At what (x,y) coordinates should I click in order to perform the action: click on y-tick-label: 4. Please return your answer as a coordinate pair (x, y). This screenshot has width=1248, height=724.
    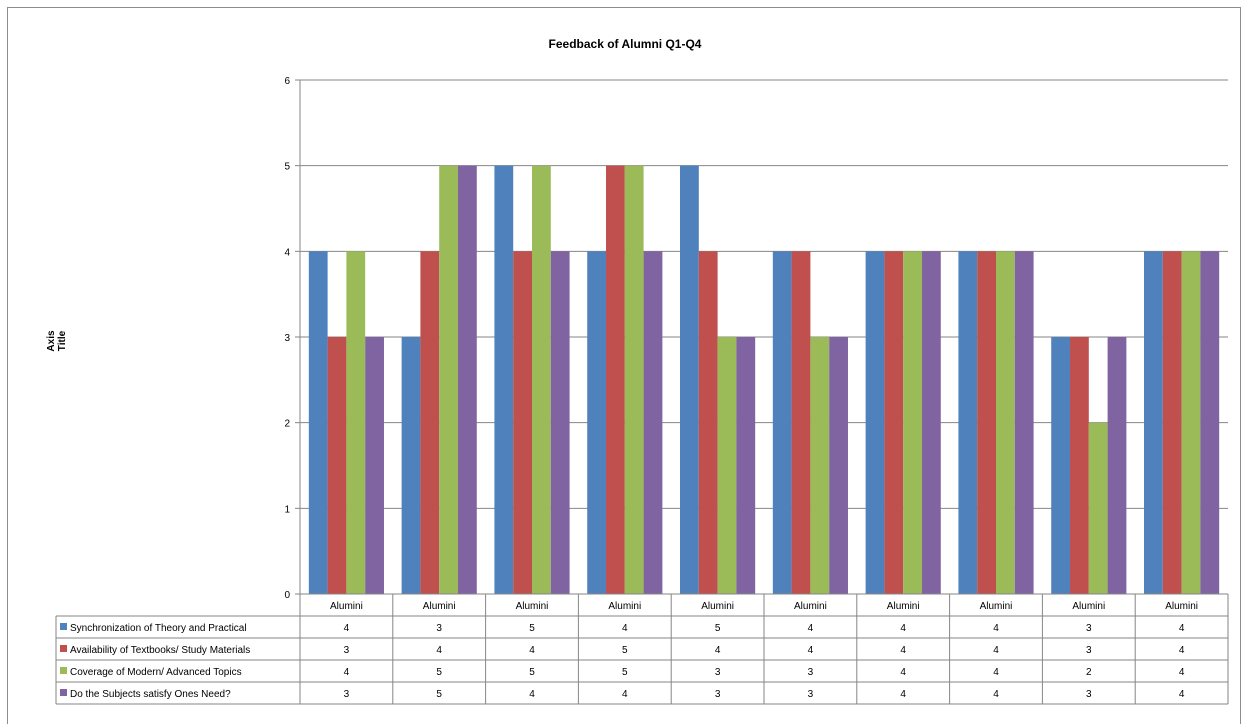
    Looking at the image, I should click on (287, 252).